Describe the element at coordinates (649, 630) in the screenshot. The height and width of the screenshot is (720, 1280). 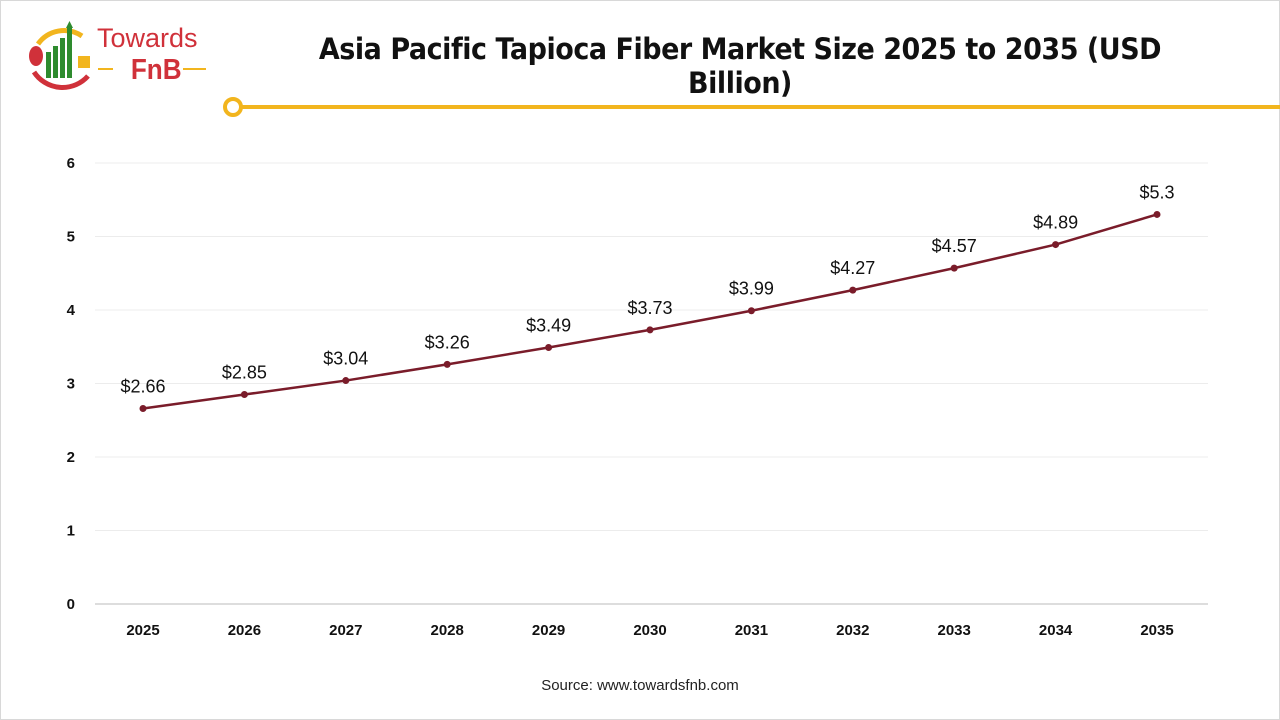
I see `x-tick-label: 2030` at that location.